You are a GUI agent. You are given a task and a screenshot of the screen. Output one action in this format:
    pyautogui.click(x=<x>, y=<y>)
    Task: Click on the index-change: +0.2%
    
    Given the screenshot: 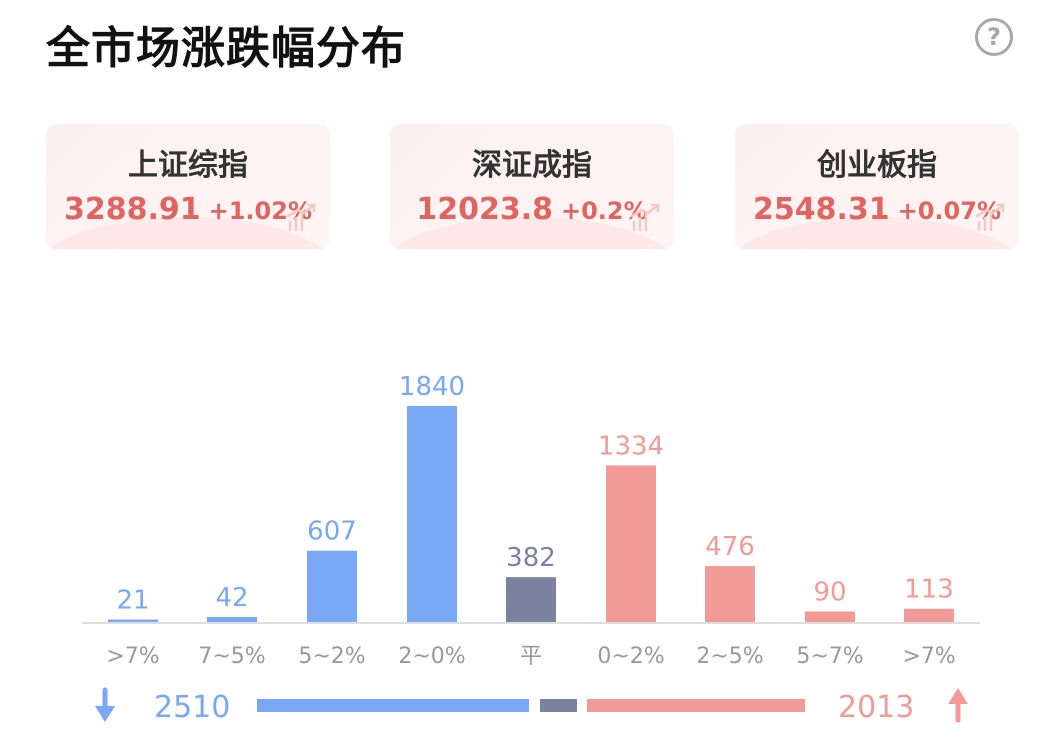 What is the action you would take?
    pyautogui.click(x=604, y=211)
    